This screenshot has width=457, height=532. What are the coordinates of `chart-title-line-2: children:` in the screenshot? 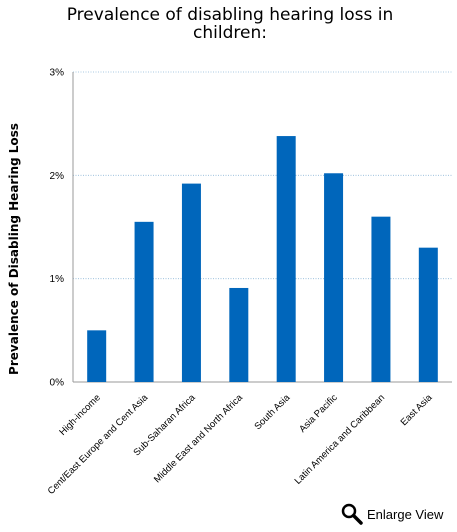 It's located at (230, 33).